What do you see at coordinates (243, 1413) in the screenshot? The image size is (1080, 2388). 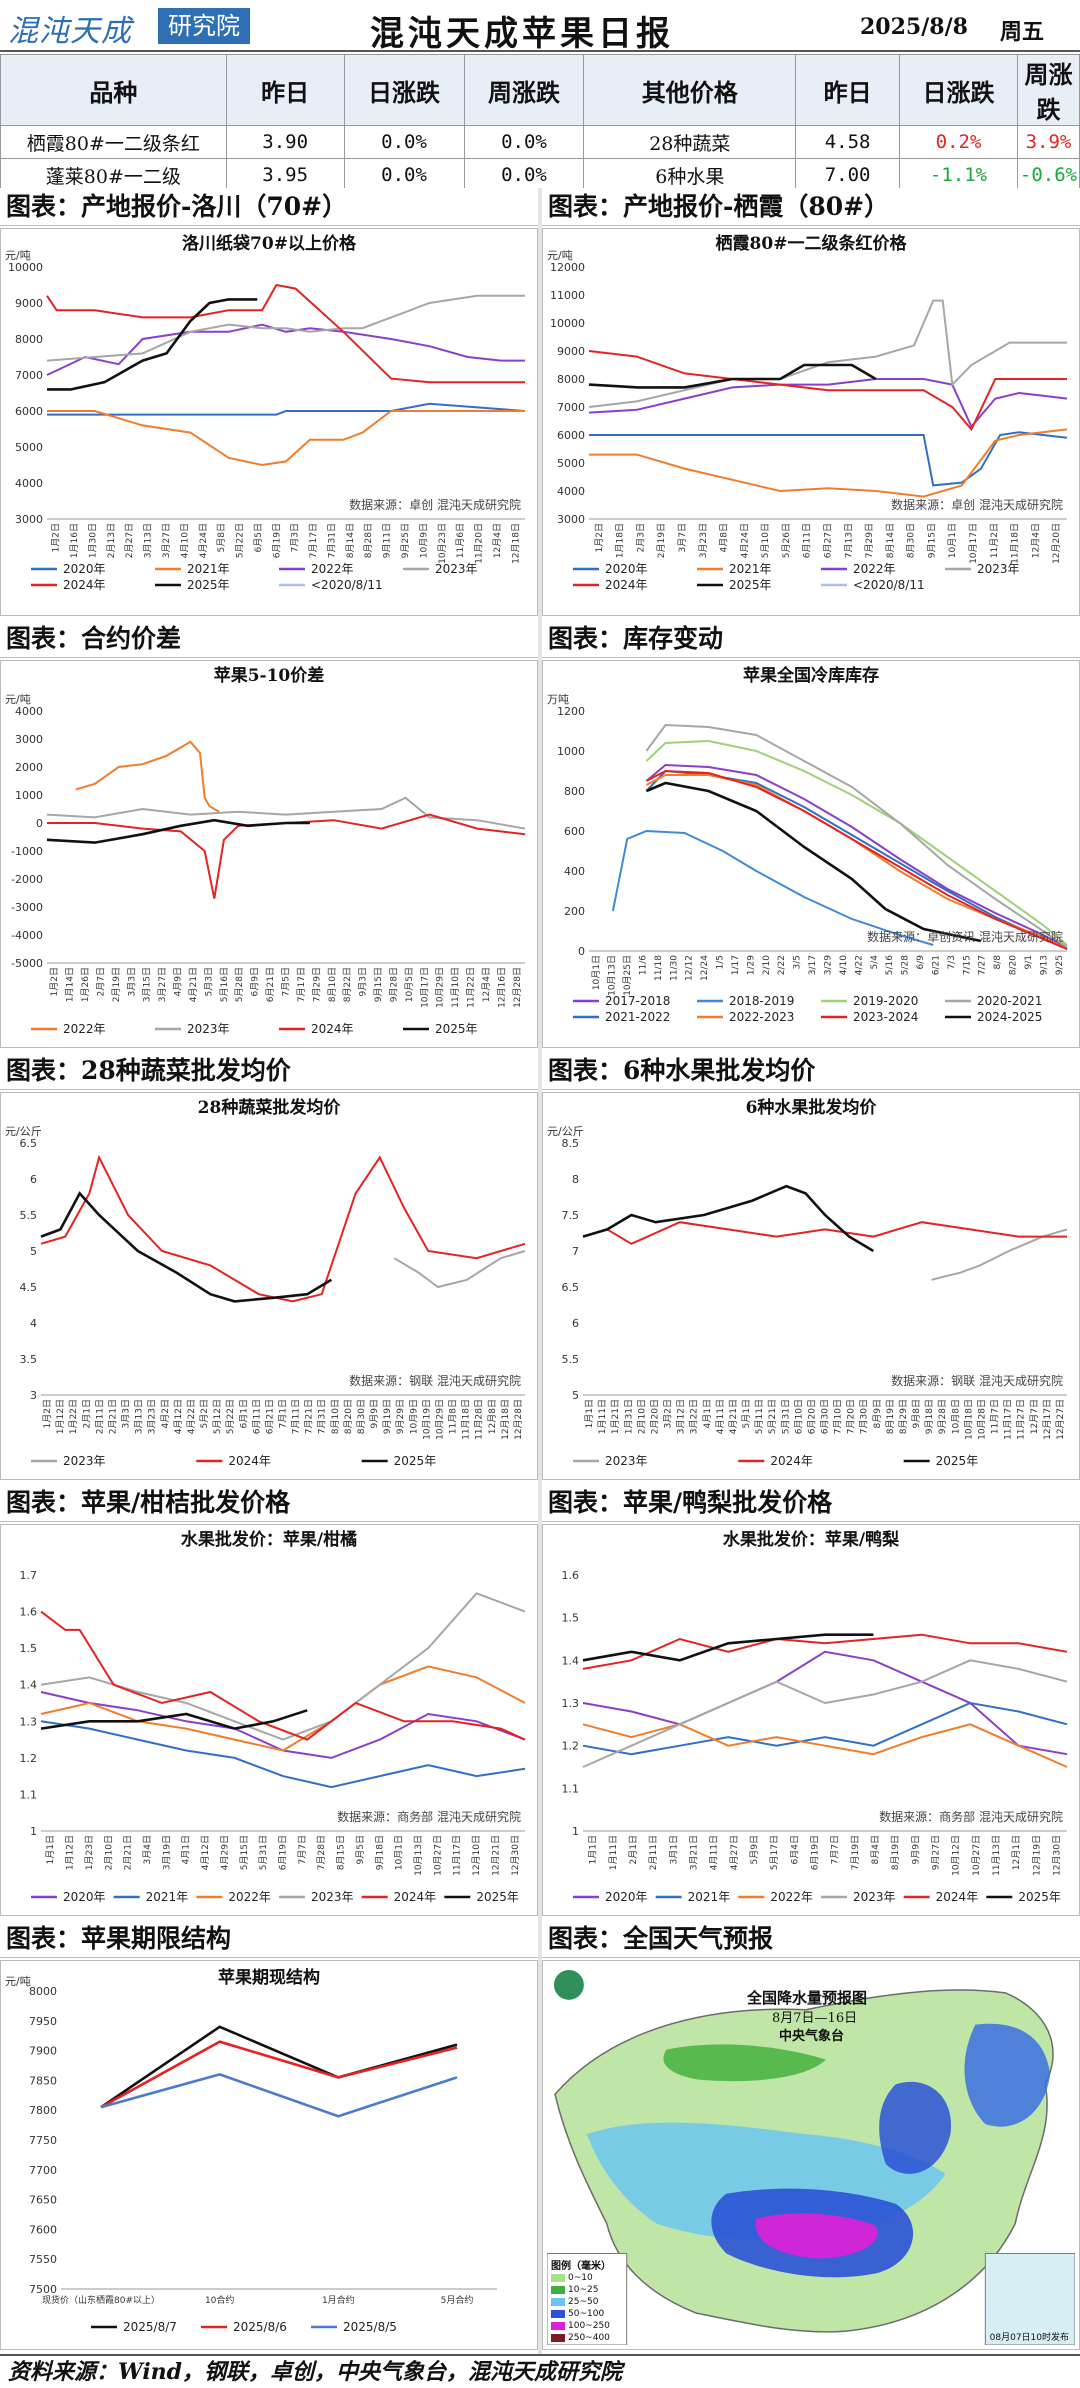 I see `x-tick-label: 6月1日` at bounding box center [243, 1413].